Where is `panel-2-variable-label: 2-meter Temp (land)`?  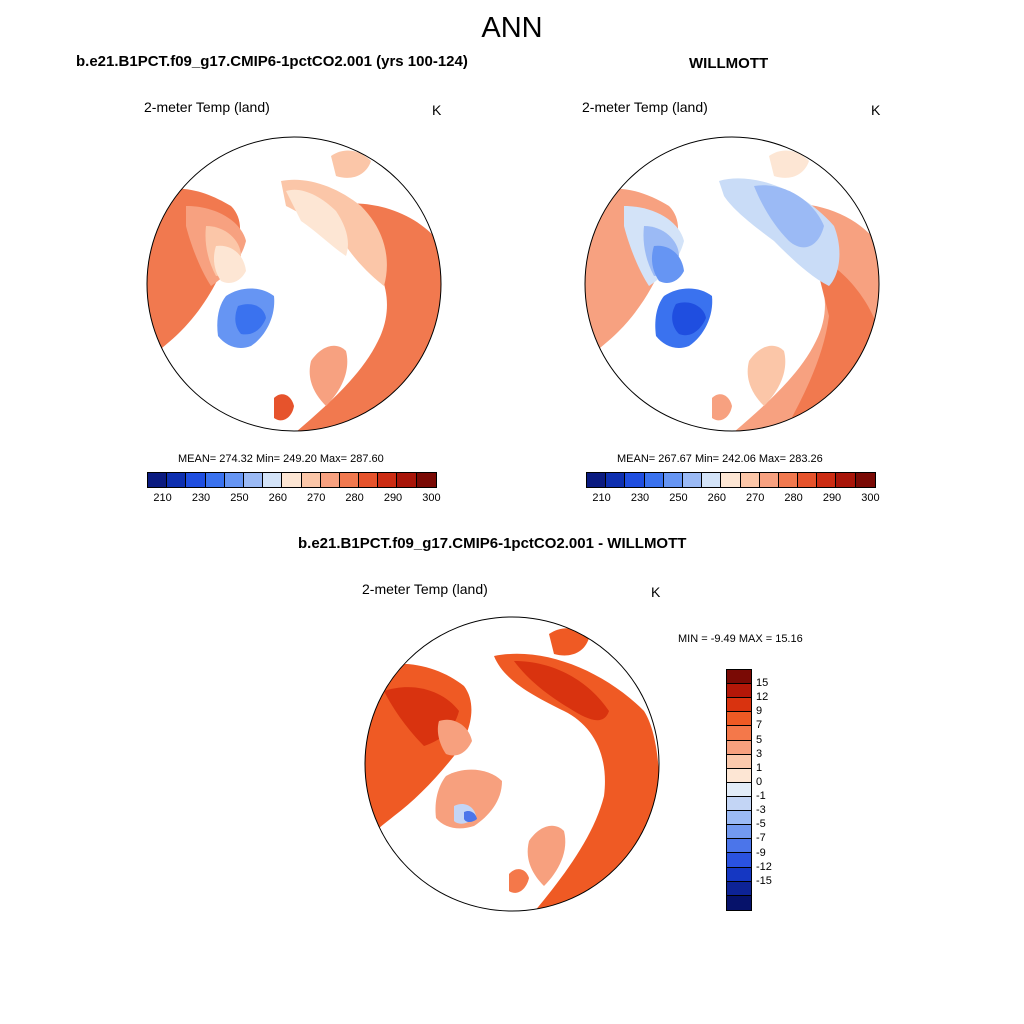 panel-2-variable-label: 2-meter Temp (land) is located at coordinates (645, 107).